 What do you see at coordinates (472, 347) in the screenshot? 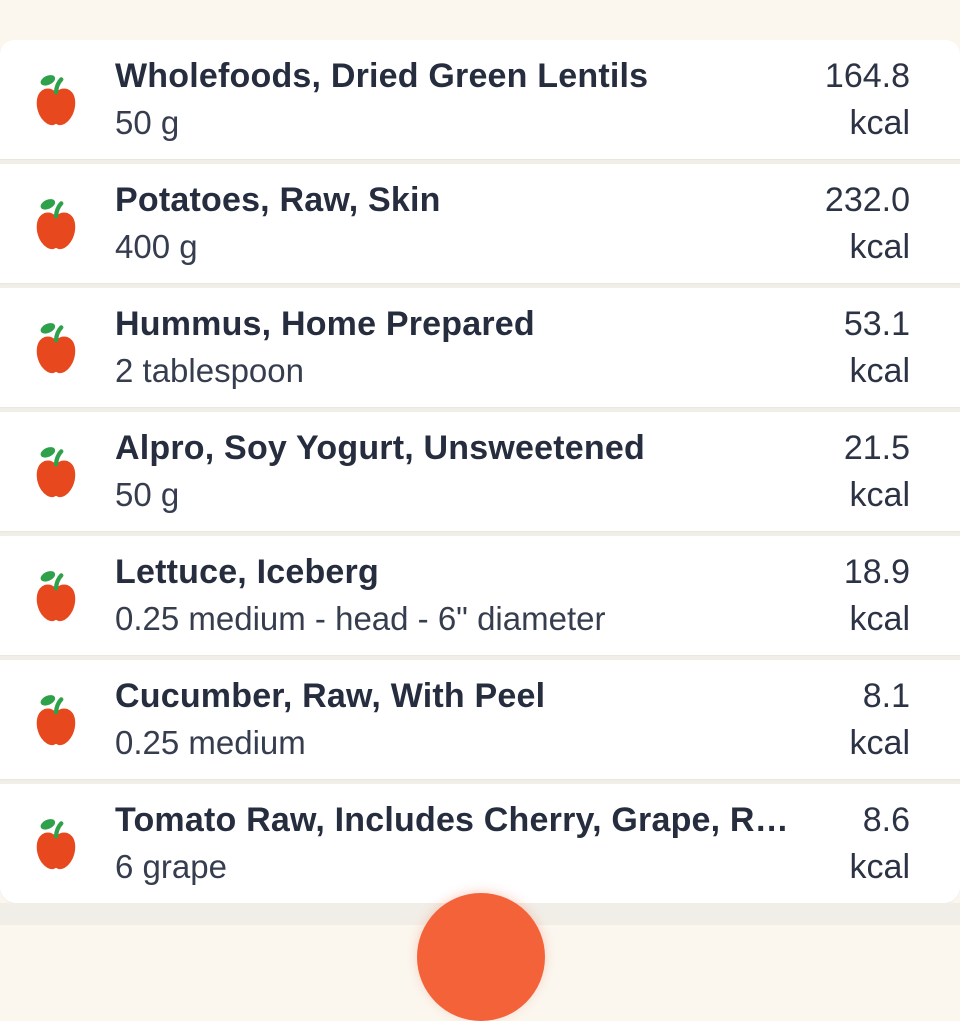
I see `food-info: Hummus, Home Prepared 2 tablespoon` at bounding box center [472, 347].